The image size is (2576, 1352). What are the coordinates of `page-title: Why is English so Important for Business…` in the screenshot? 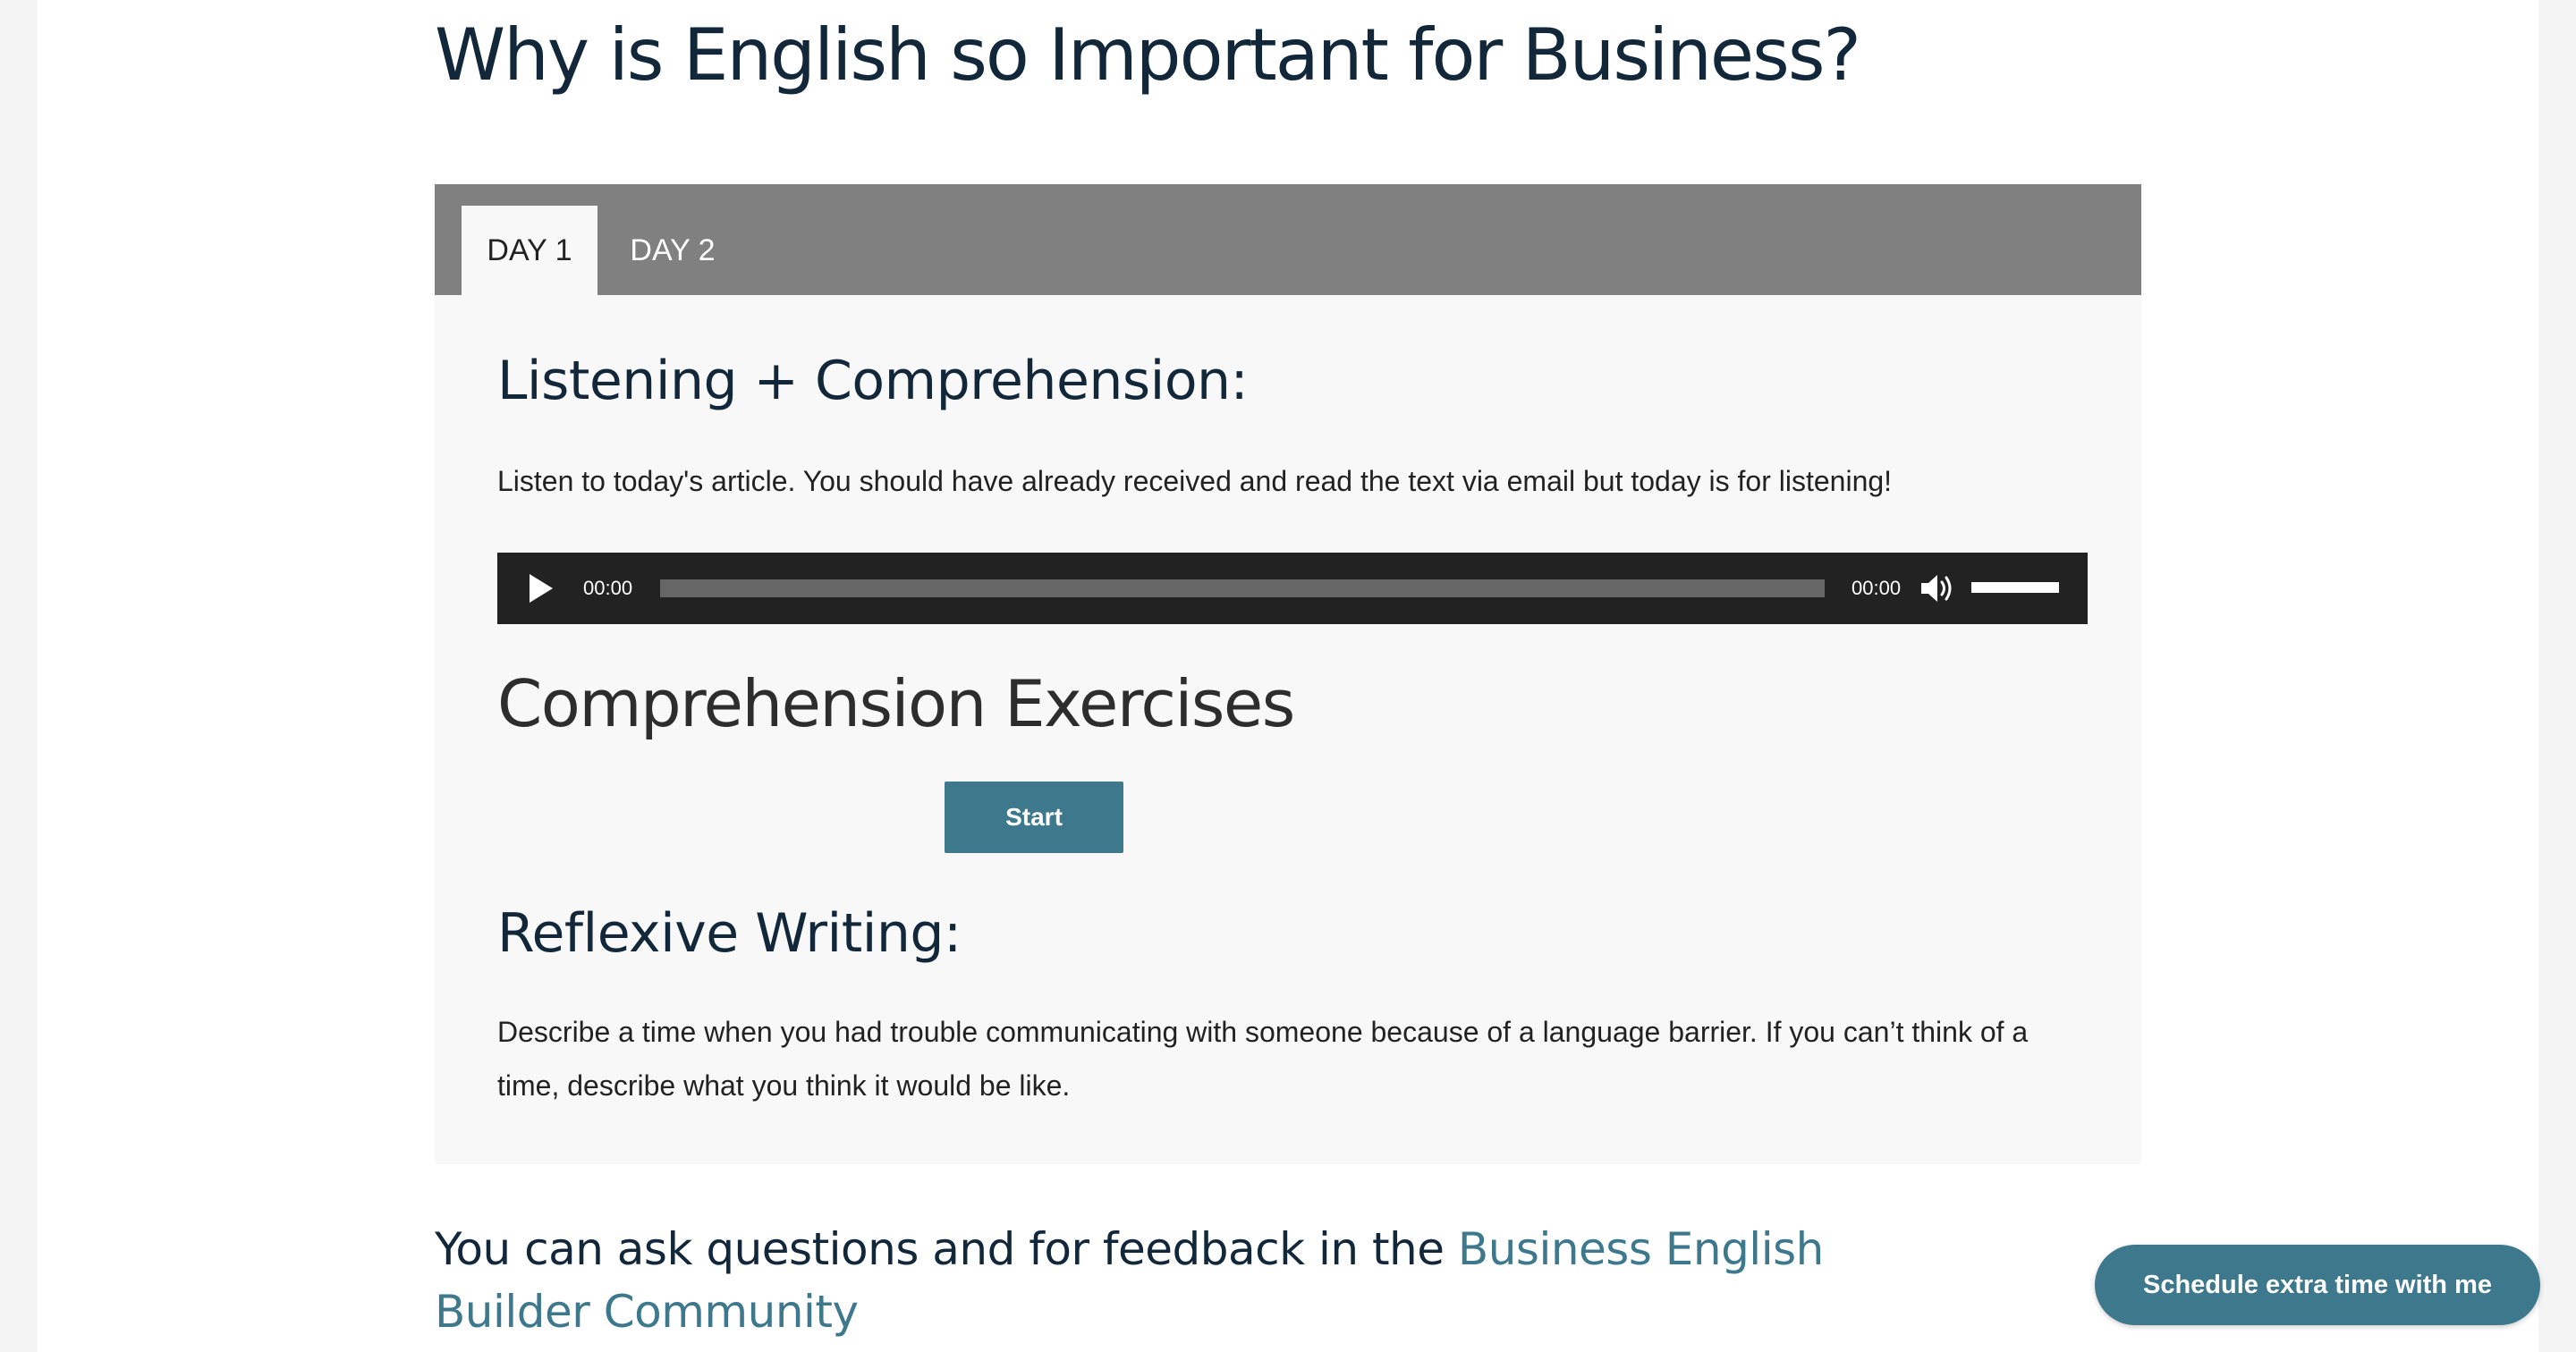 It's located at (1148, 55).